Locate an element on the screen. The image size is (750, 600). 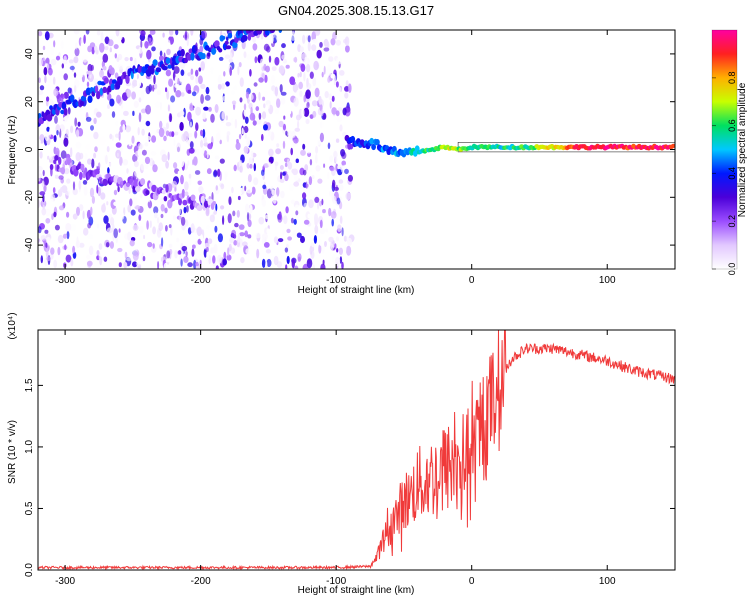
colorbar-tick-label: 0.0 is located at coordinates (732, 269).